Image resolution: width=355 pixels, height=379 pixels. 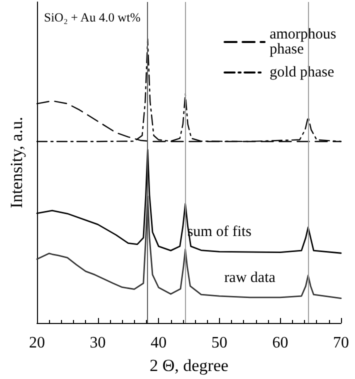 I want to click on chart-title: SiO₂ + Au 4.0 wt%, so click(x=92, y=17).